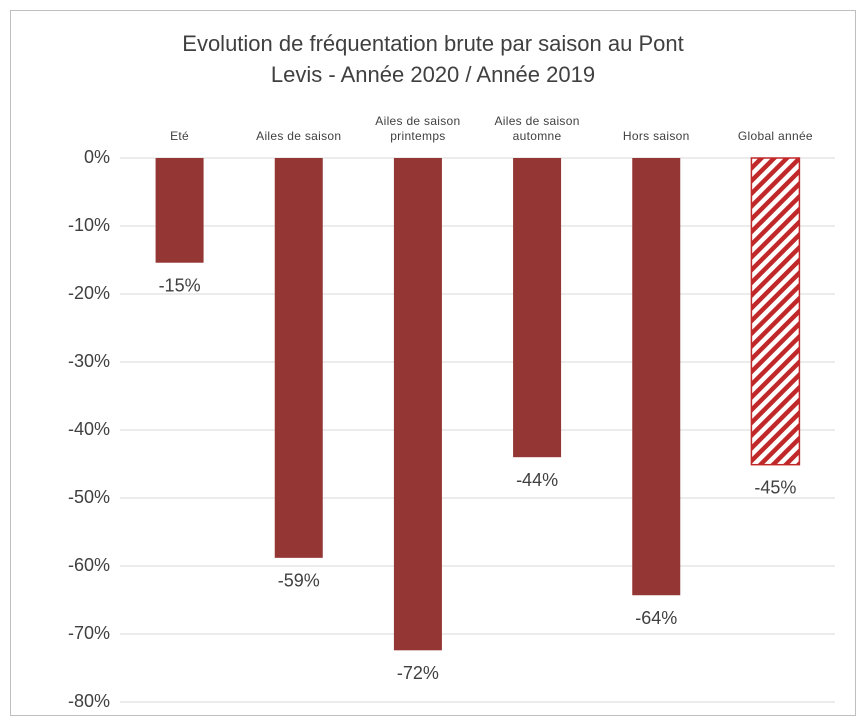 This screenshot has width=866, height=726. What do you see at coordinates (89, 225) in the screenshot?
I see `y-tick-label: -10%` at bounding box center [89, 225].